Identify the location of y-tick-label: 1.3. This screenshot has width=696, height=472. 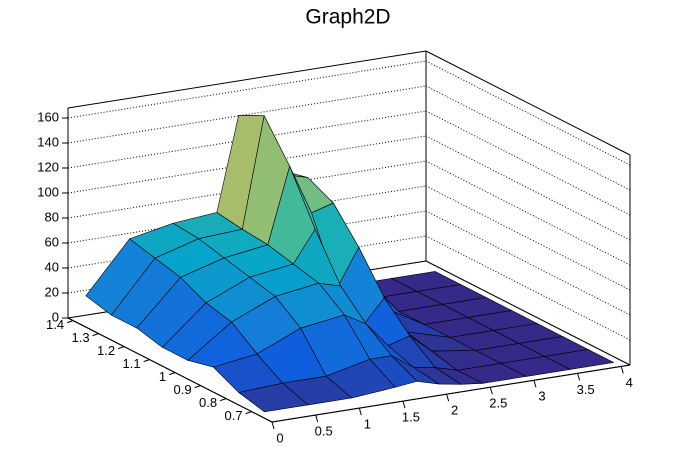
(81, 337).